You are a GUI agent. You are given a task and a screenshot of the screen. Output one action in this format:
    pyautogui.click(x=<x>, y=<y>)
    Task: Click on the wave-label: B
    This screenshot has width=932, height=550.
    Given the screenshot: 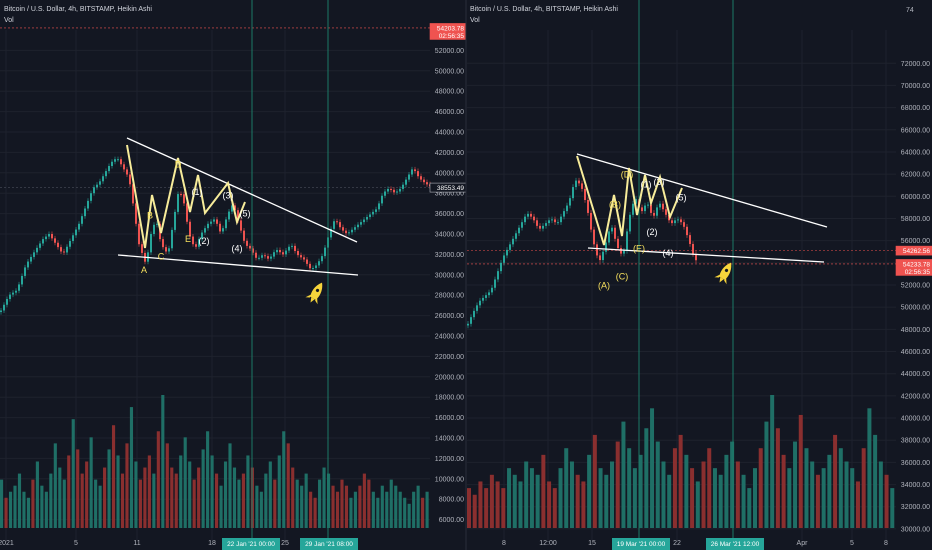 What is the action you would take?
    pyautogui.click(x=150, y=216)
    